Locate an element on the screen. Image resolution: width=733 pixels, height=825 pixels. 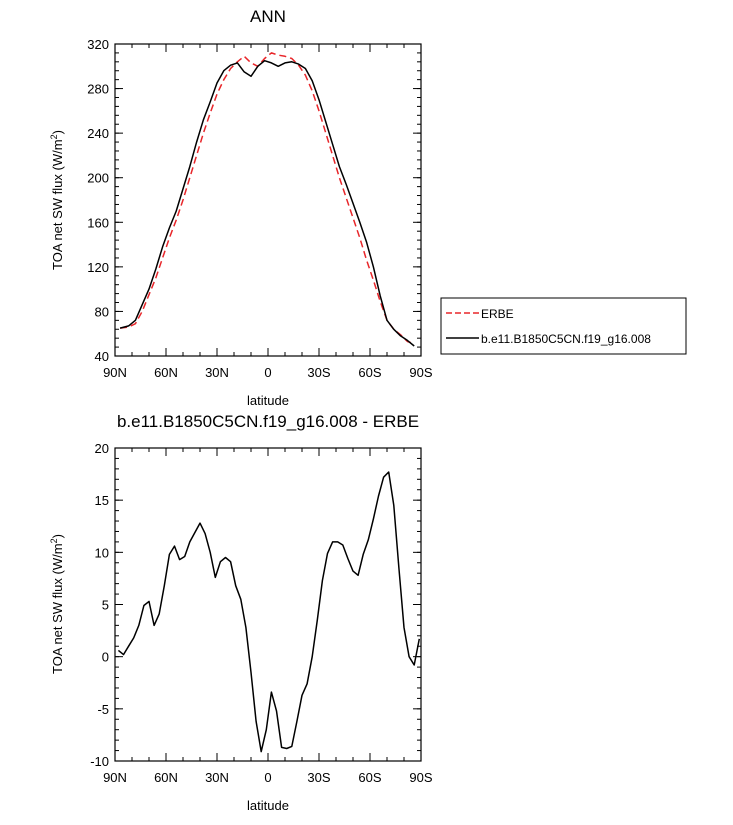
y-tick-label: 320 is located at coordinates (98, 44).